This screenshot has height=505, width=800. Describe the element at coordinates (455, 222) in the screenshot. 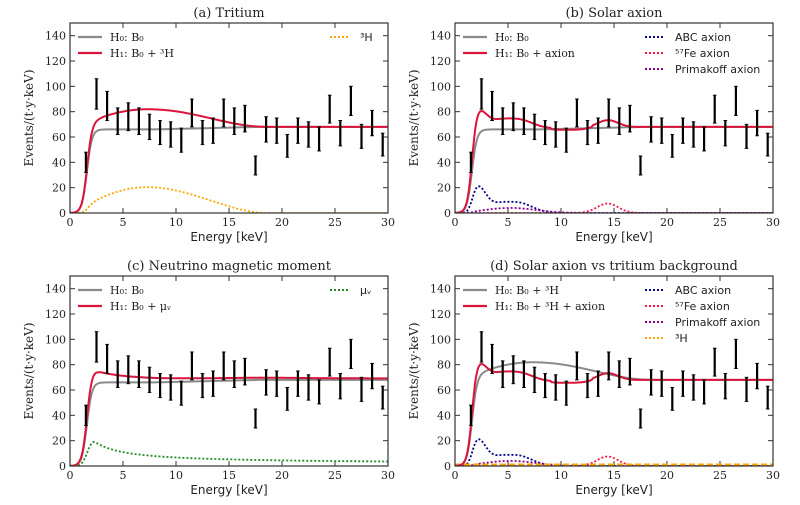

I see `x-tick-label: 0` at that location.